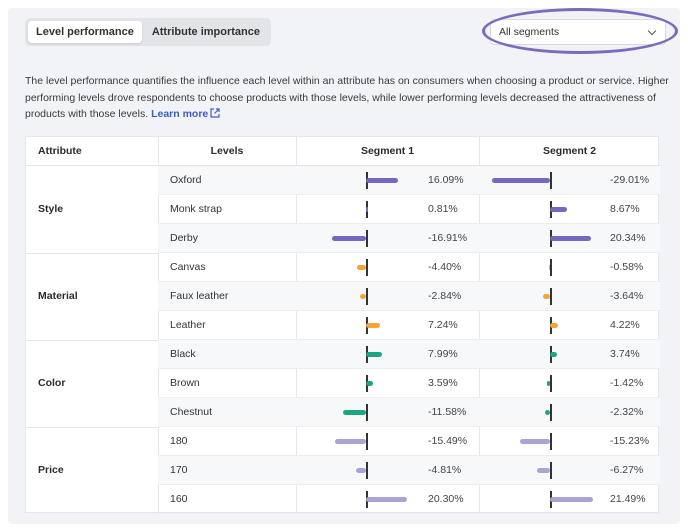 This screenshot has width=688, height=531. What do you see at coordinates (652, 31) in the screenshot?
I see `chevron-down-icon` at bounding box center [652, 31].